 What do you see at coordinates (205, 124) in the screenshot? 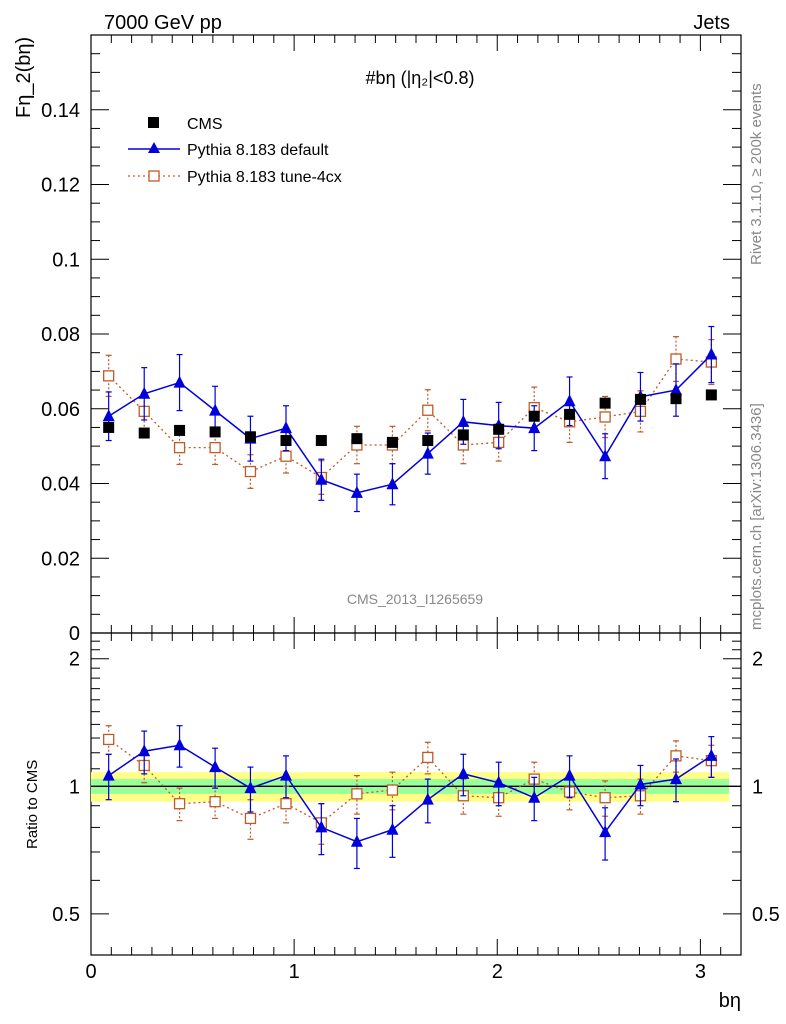
I see `legend-cms-label: CMS` at bounding box center [205, 124].